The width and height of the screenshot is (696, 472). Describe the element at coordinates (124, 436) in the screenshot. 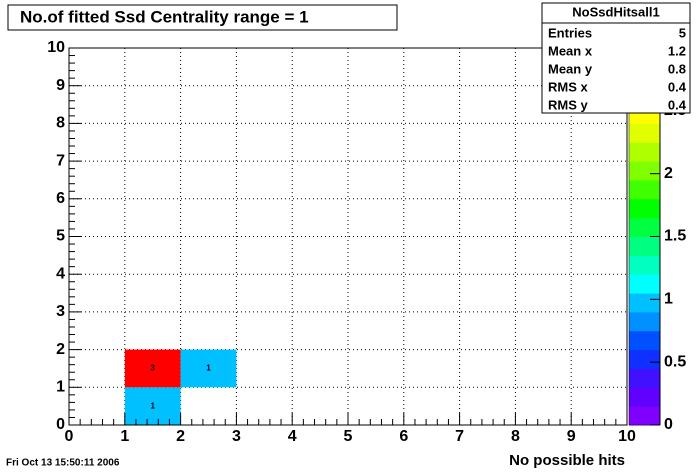

I see `x-tick-label: 1` at that location.